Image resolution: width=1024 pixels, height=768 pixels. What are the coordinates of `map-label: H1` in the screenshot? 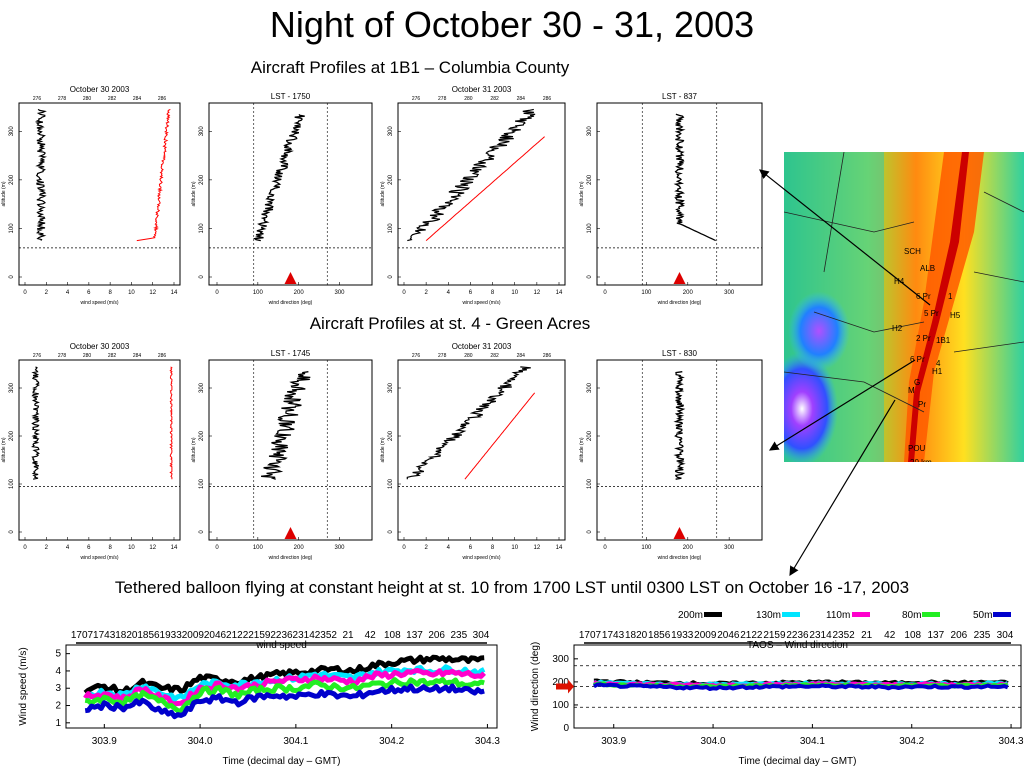 It's located at (937, 371).